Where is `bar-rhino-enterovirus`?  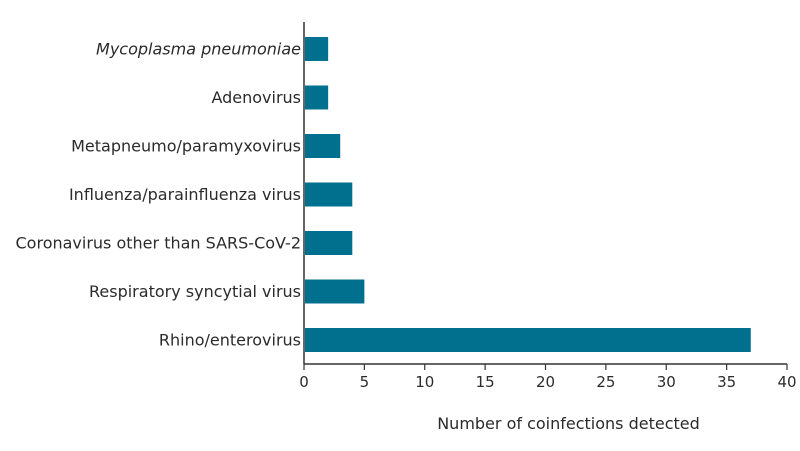
bar-rhino-enterovirus is located at coordinates (528, 340).